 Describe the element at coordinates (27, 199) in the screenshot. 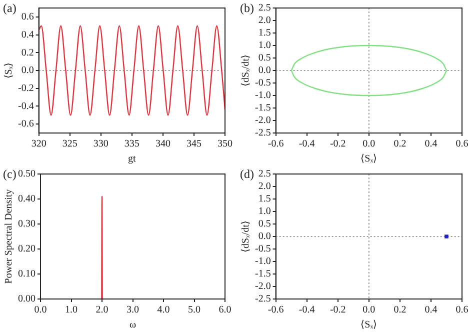

I see `y-tick-label: 0.40` at that location.